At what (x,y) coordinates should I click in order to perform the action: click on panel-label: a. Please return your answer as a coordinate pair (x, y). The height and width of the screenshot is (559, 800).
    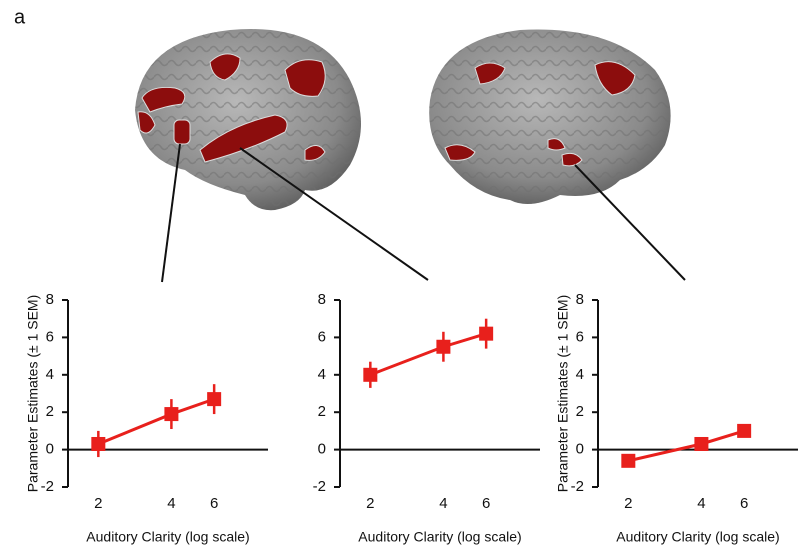
    Looking at the image, I should click on (20, 17).